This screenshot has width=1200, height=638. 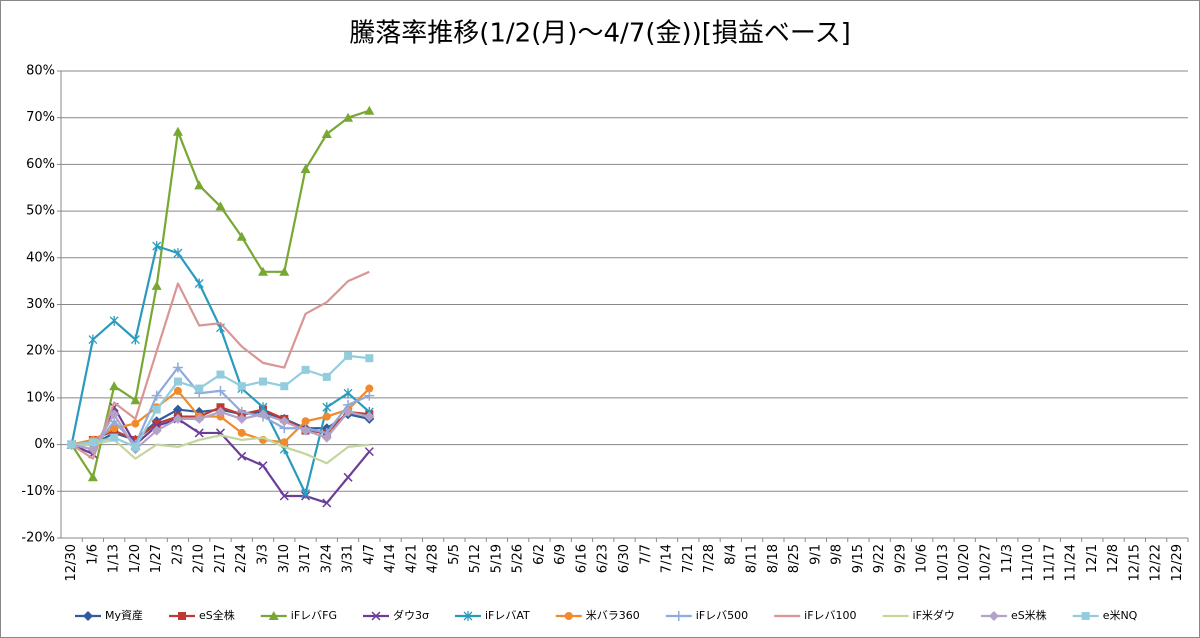 What do you see at coordinates (1049, 562) in the screenshot?
I see `x-tick-label: 11/17` at bounding box center [1049, 562].